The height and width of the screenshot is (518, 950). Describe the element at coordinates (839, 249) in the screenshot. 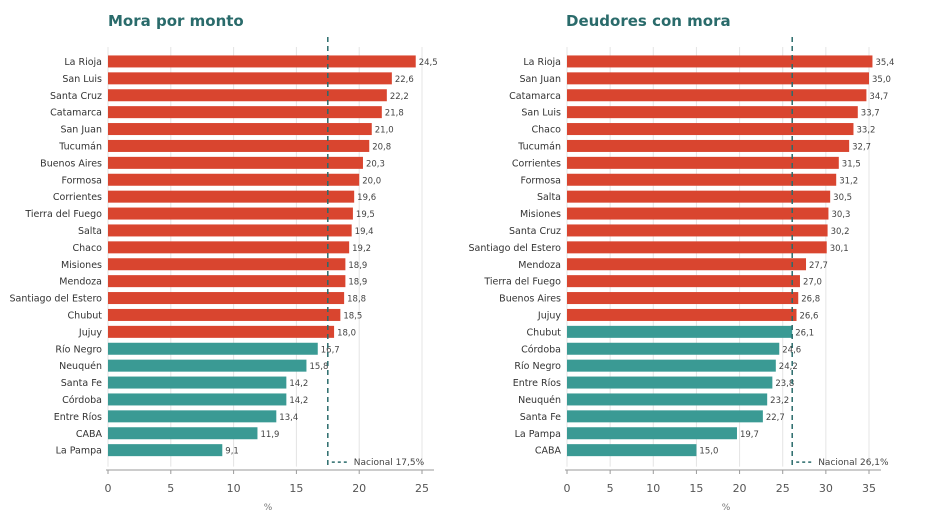

I see `deudores-value-label: 30,1` at that location.